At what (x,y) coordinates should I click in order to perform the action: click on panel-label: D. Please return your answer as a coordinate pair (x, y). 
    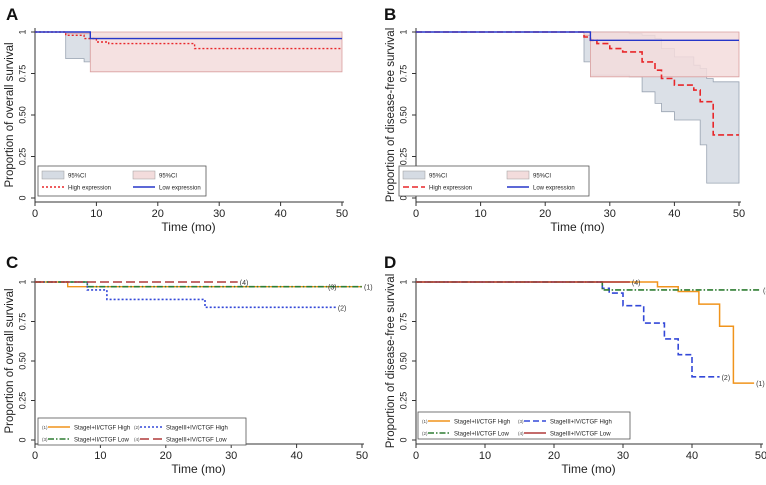
    Looking at the image, I should click on (390, 262).